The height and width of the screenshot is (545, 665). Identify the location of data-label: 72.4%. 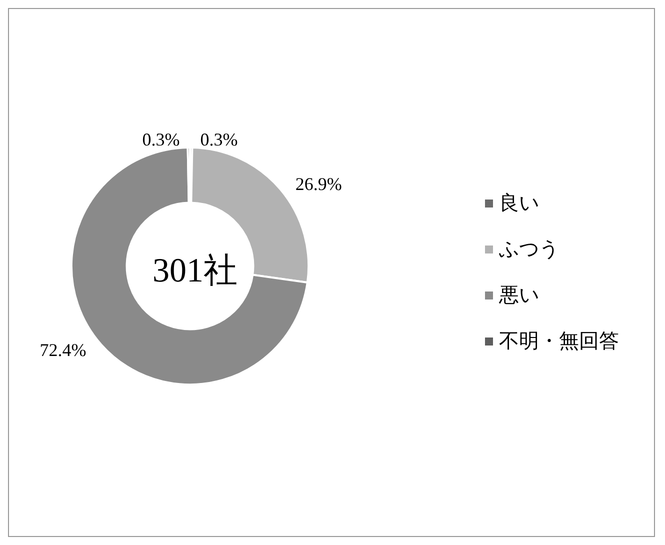
(63, 350).